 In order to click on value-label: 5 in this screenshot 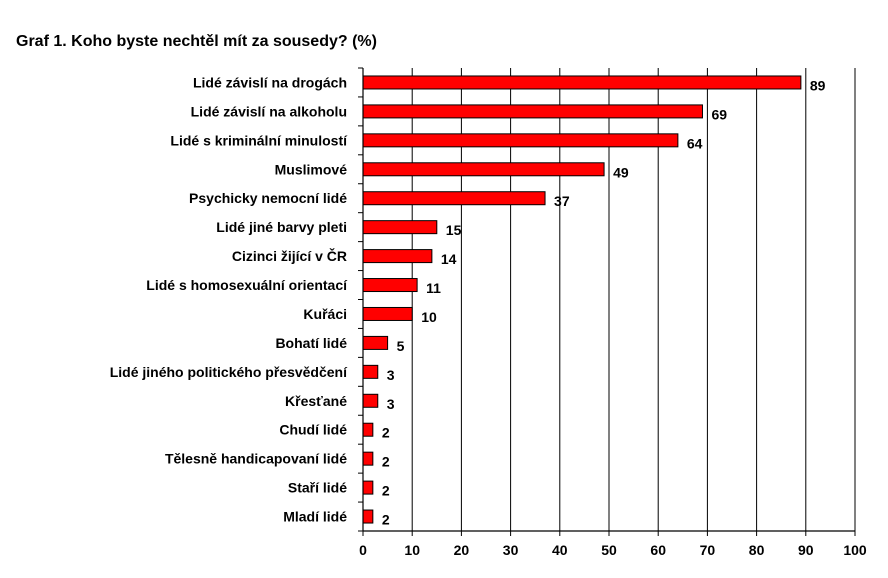, I will do `click(401, 346)`.